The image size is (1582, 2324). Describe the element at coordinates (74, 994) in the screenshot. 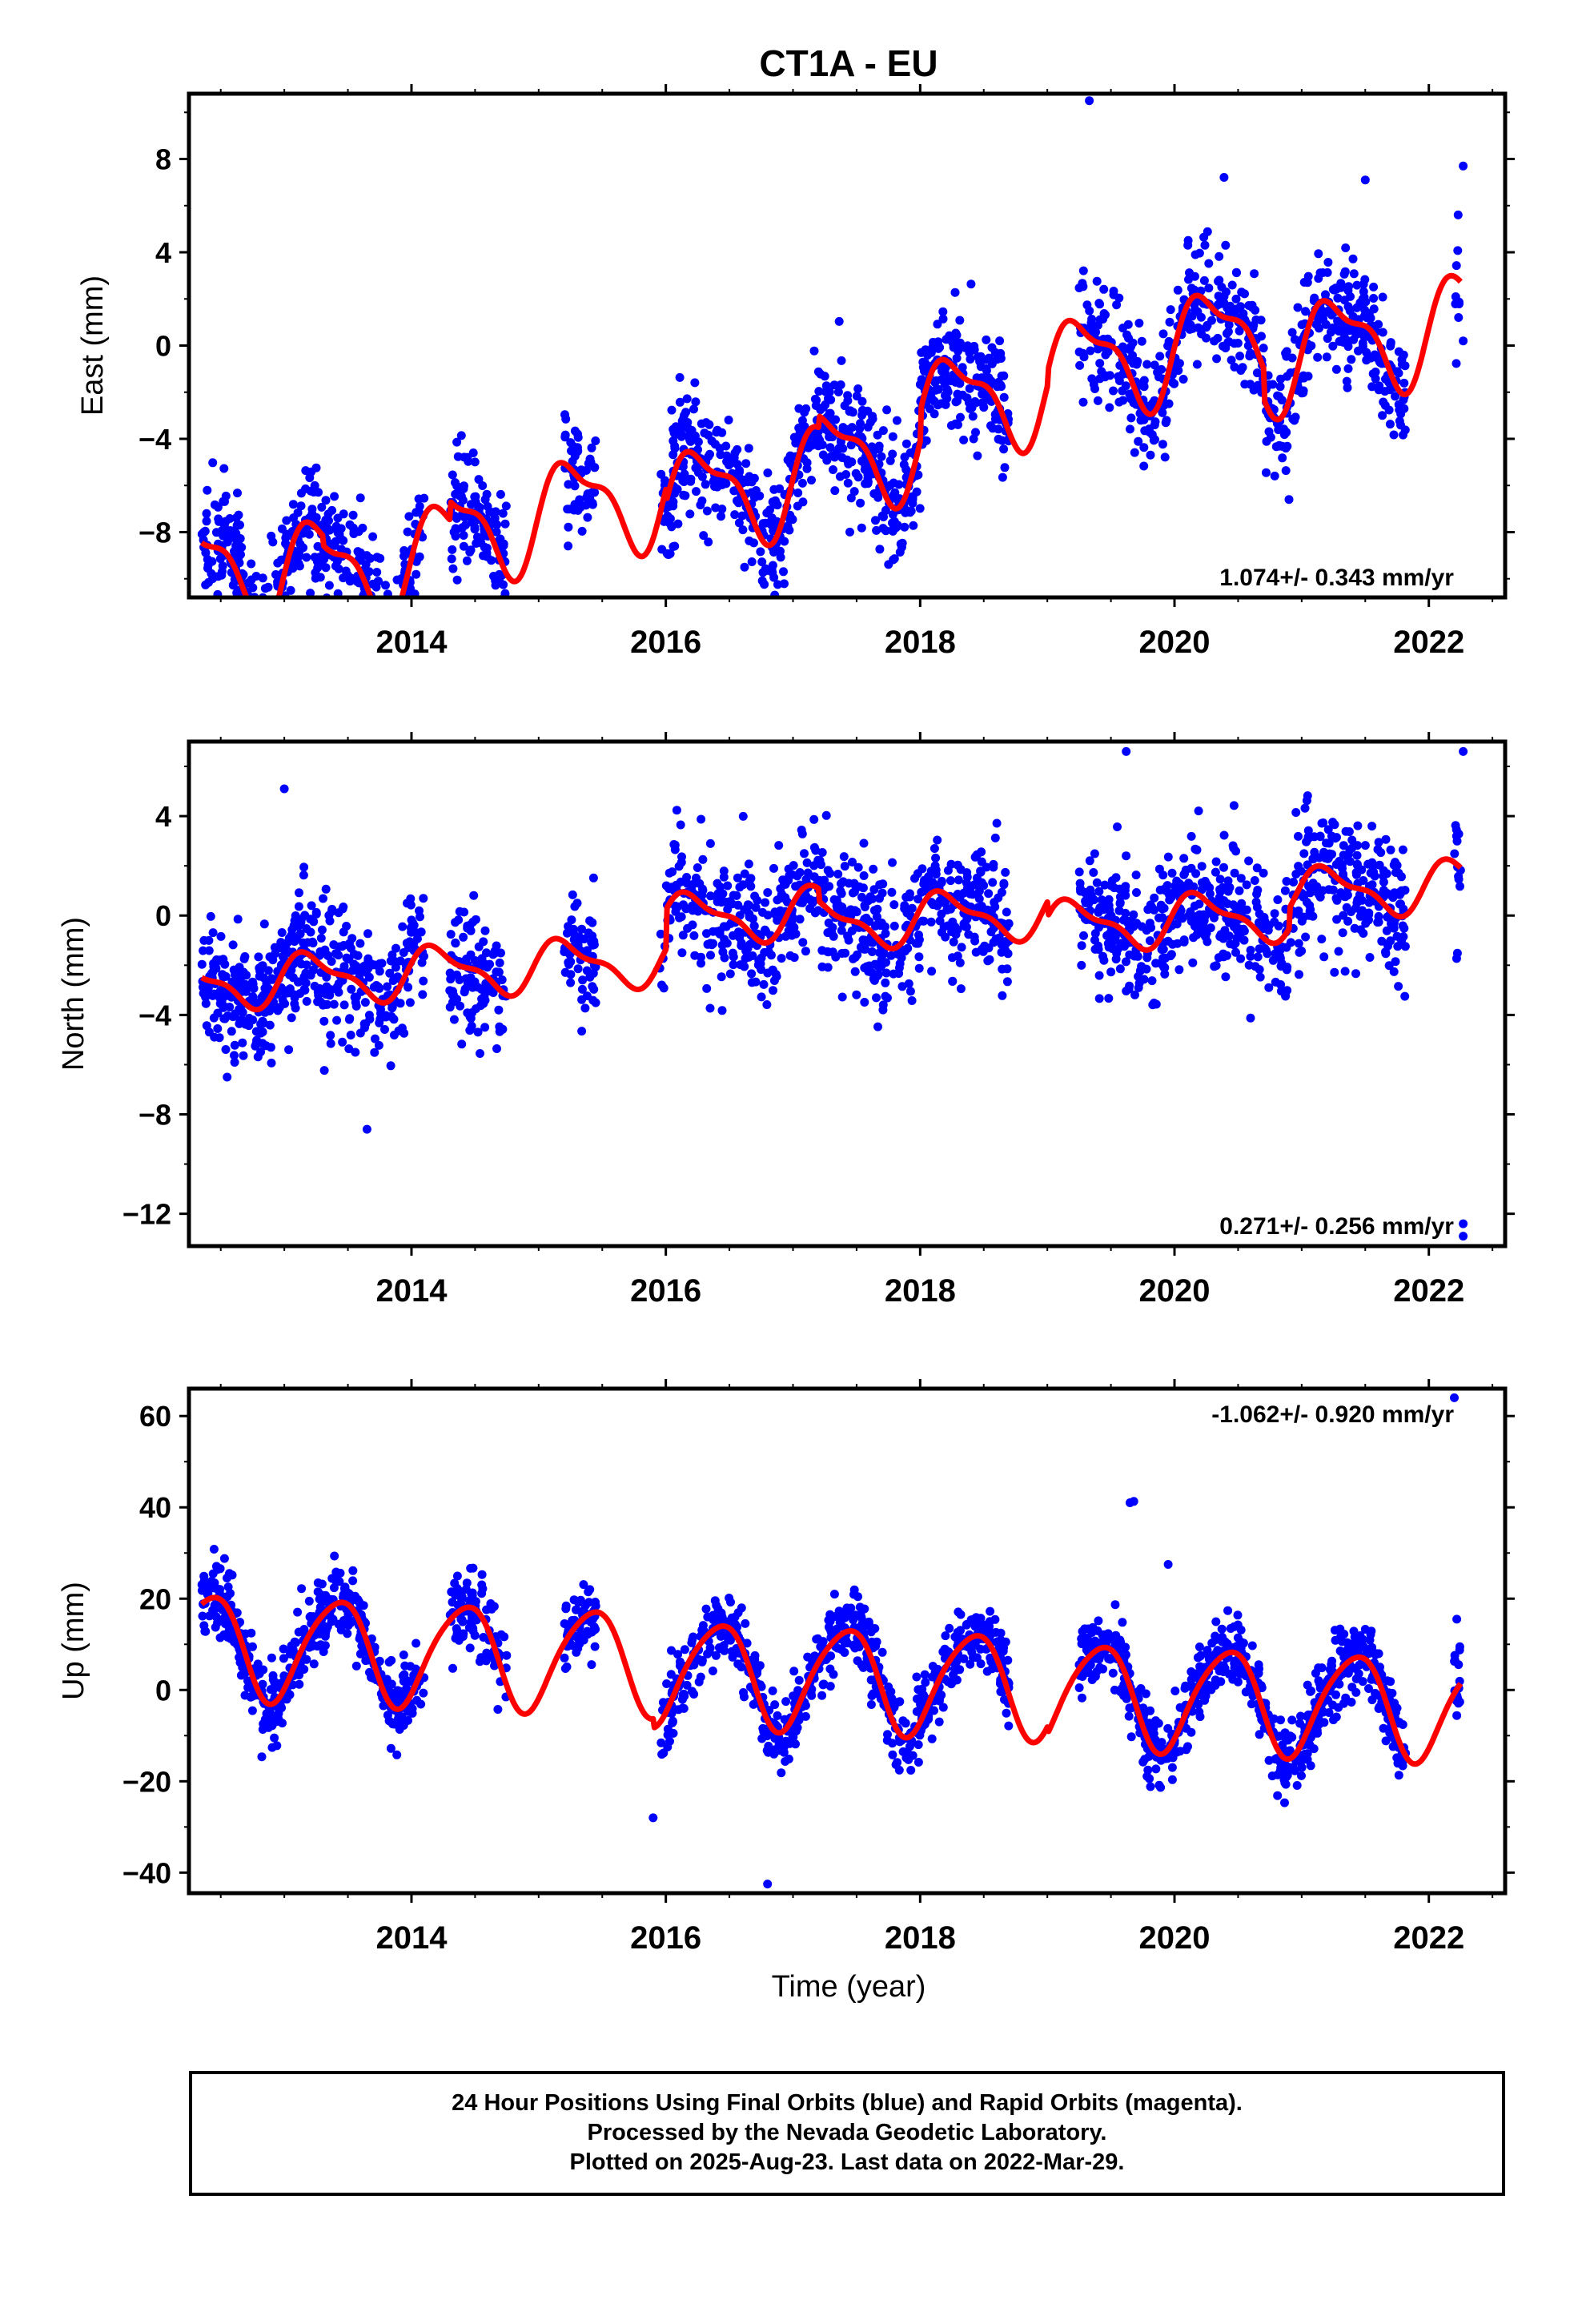

I see `y-axis-label: North (mm)` at that location.